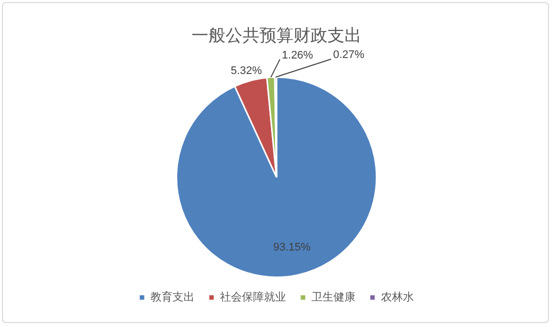 This screenshot has width=553, height=327. I want to click on chart-title: 一般公共预算财政支出, so click(277, 35).